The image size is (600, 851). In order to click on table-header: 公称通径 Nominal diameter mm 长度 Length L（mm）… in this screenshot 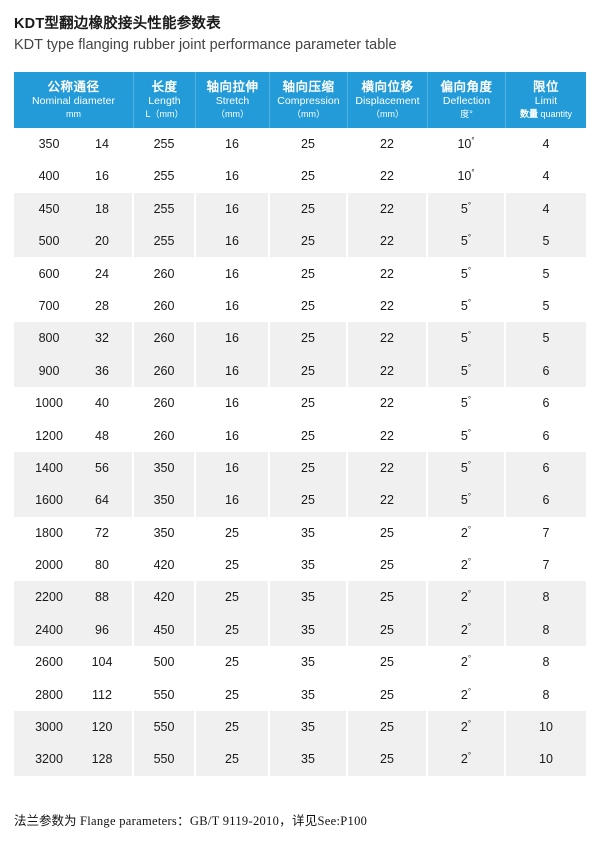, I will do `click(300, 100)`.